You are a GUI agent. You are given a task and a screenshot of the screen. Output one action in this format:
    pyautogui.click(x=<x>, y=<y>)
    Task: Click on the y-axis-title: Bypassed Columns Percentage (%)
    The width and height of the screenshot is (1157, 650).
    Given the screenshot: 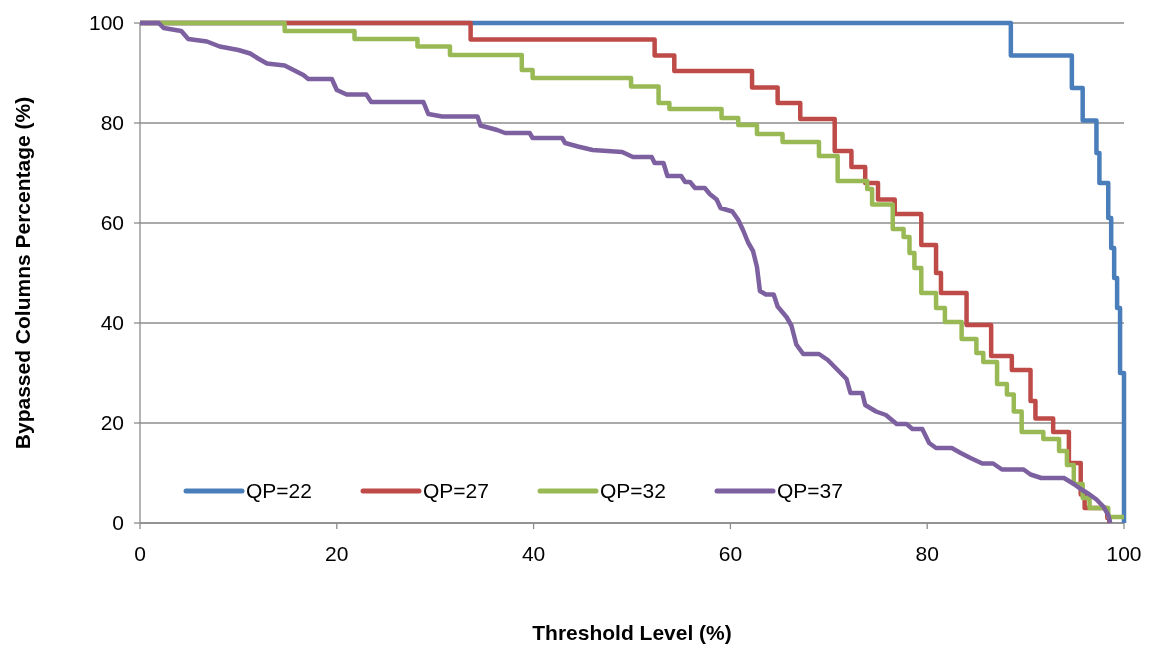 What is the action you would take?
    pyautogui.click(x=22, y=273)
    